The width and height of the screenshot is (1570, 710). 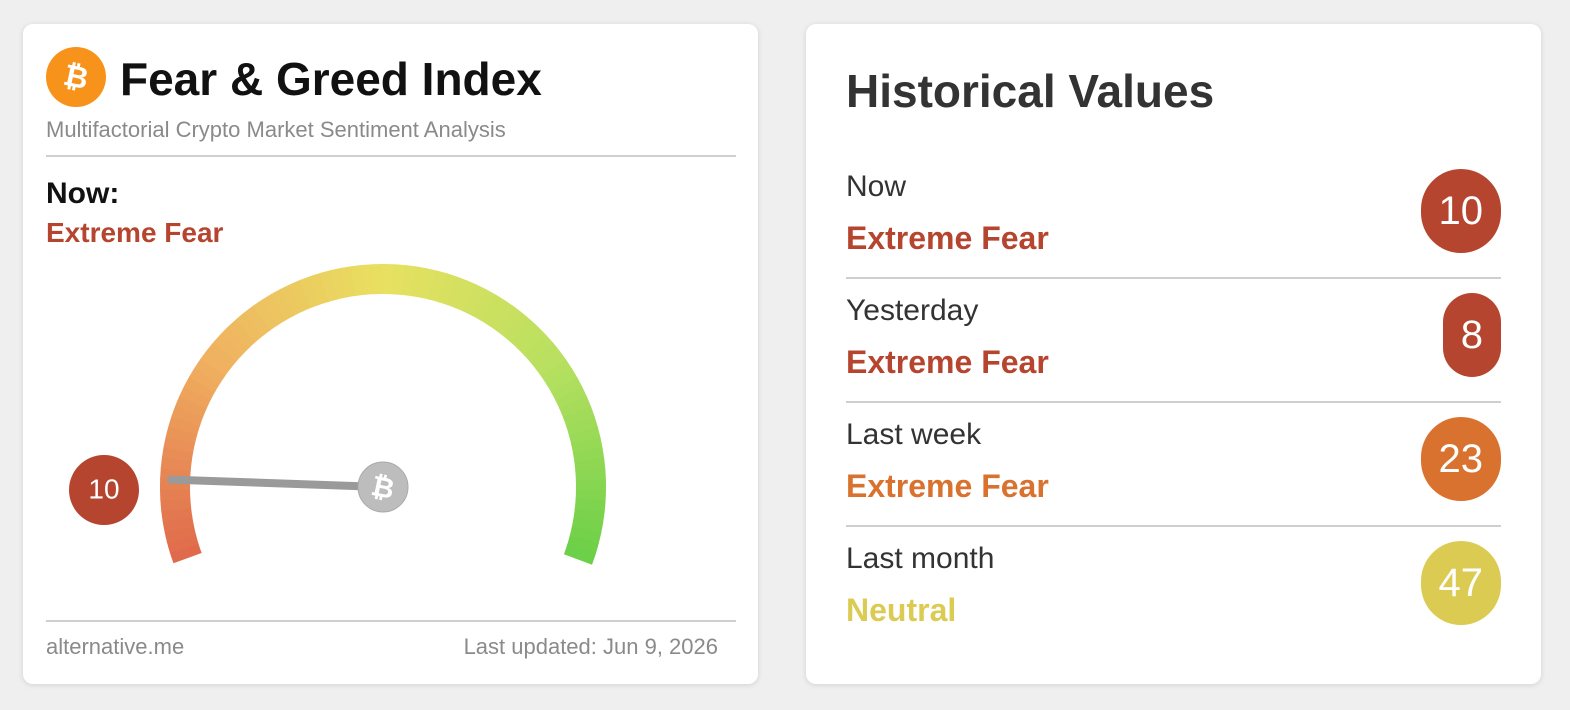 I want to click on needle-hub, so click(x=383, y=487).